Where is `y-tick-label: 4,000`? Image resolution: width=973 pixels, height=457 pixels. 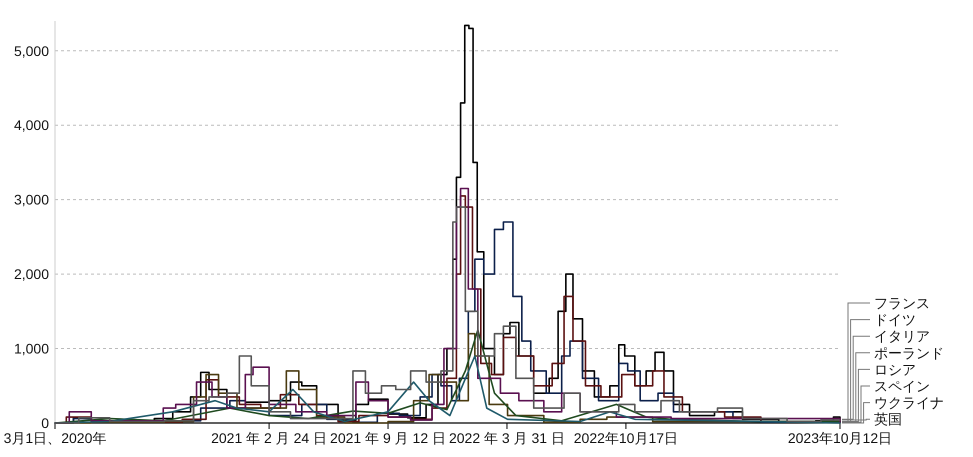 y-tick-label: 4,000 is located at coordinates (32, 125).